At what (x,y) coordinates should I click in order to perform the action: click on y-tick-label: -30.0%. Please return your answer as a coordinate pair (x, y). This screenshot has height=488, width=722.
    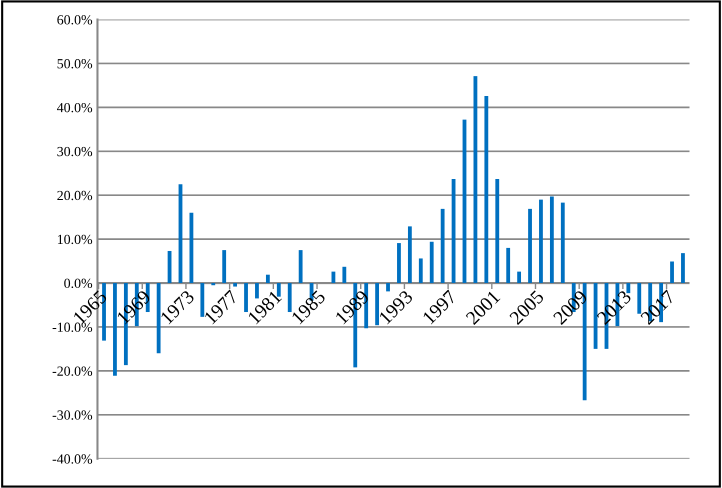
    Looking at the image, I should click on (72, 415).